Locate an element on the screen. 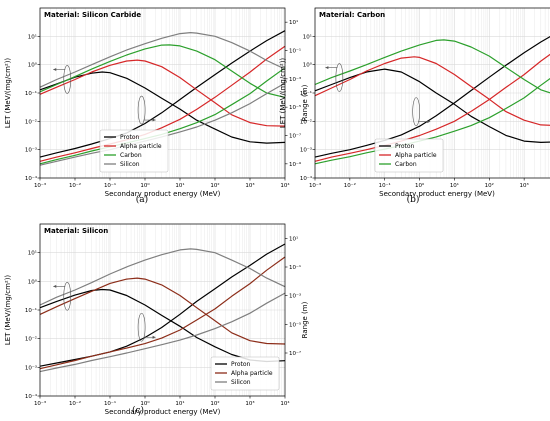 Image resolution: width=550 pixels, height=421 pixels. chart-title: Material: Silicon is located at coordinates (76, 231).